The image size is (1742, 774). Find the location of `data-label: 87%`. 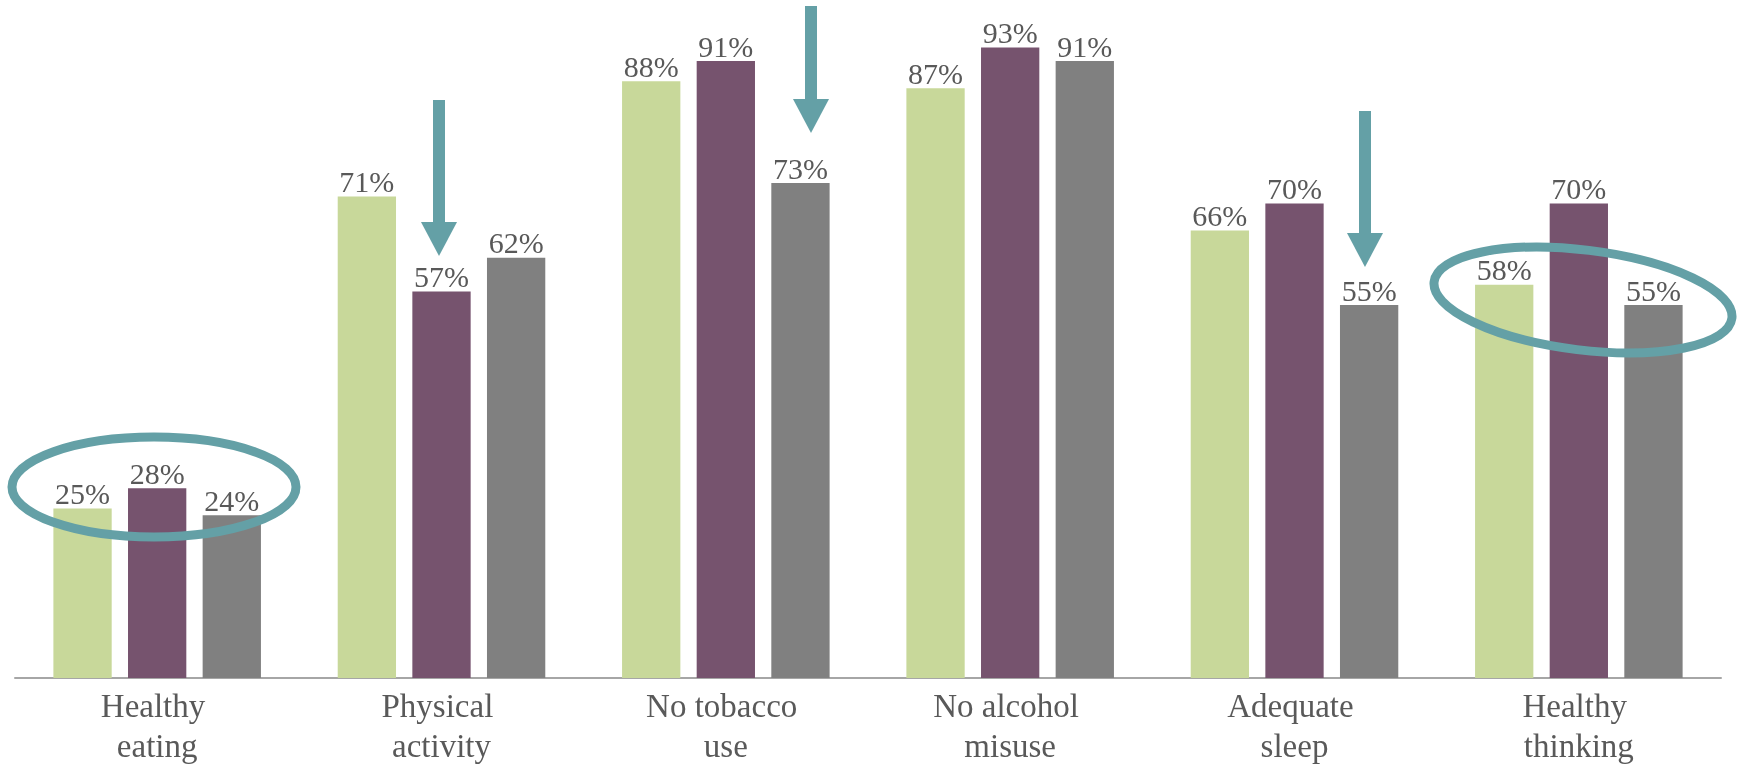

data-label: 87% is located at coordinates (936, 73).